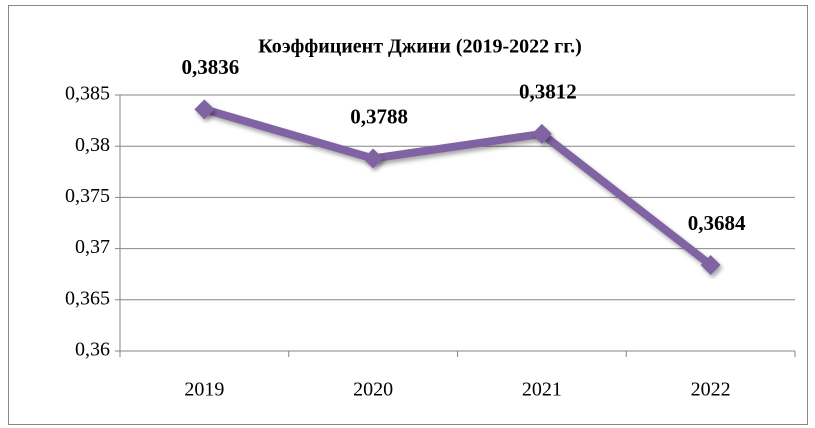 This screenshot has width=815, height=428. What do you see at coordinates (87, 298) in the screenshot?
I see `y-tick-label: 0,365` at bounding box center [87, 298].